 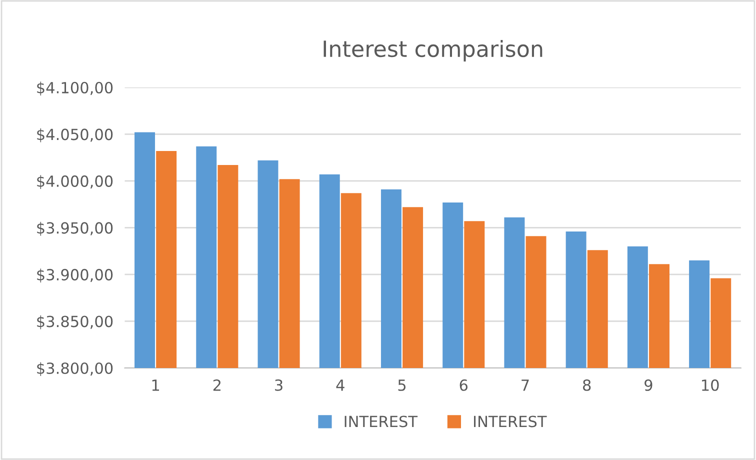 I want to click on x-tick-label: 1, so click(x=155, y=385).